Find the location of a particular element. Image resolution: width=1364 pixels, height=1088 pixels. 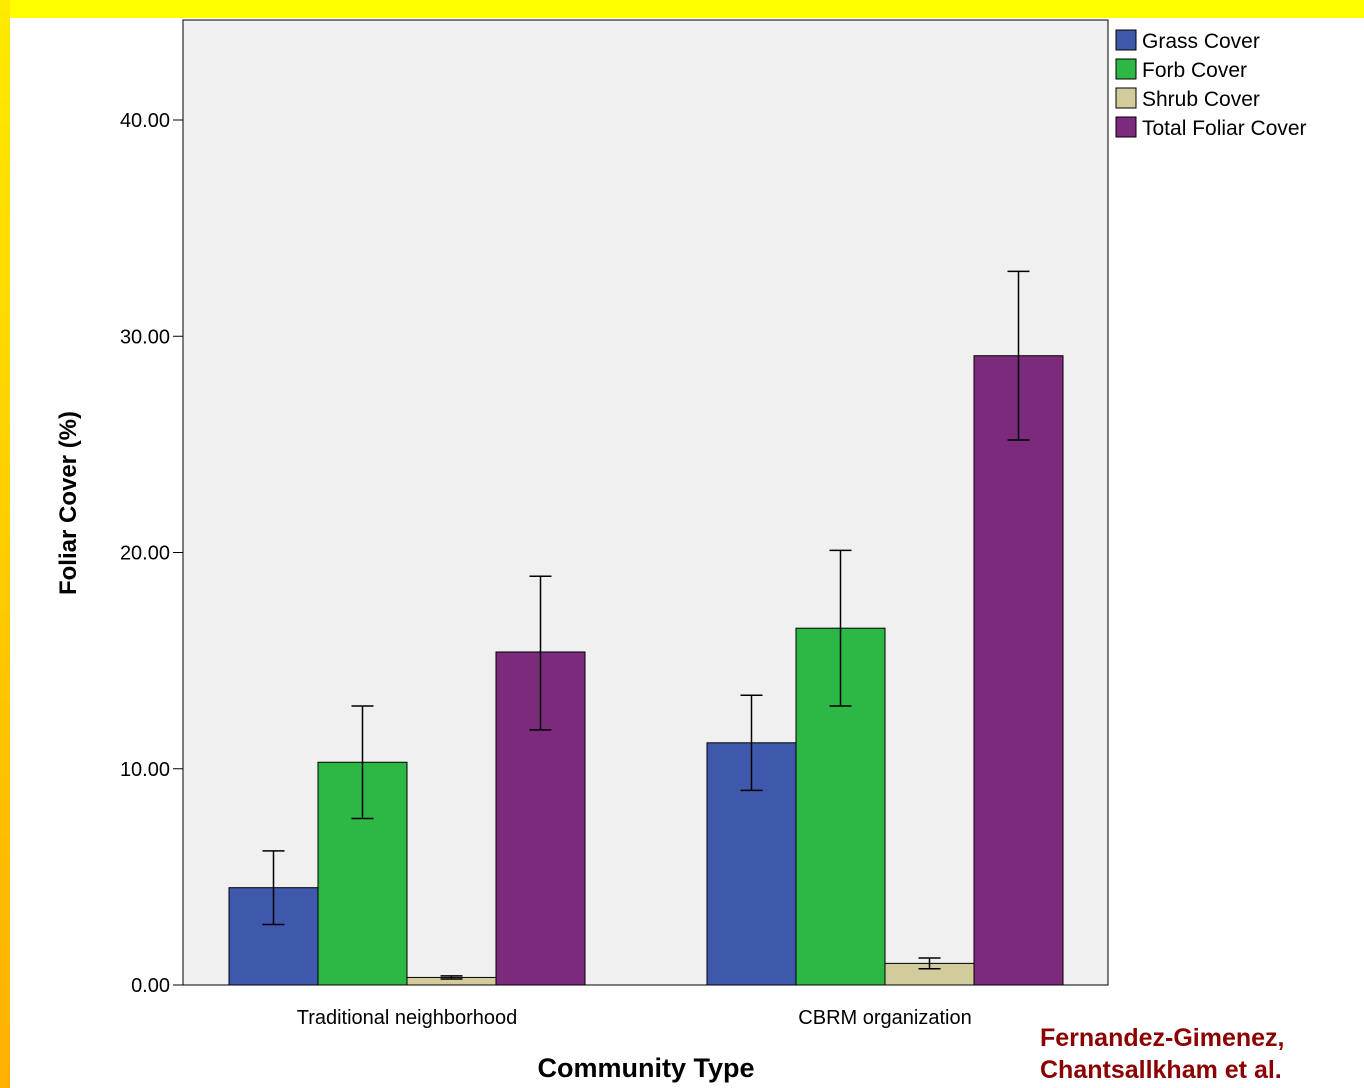

y-tick-label: 20.00 is located at coordinates (145, 554).